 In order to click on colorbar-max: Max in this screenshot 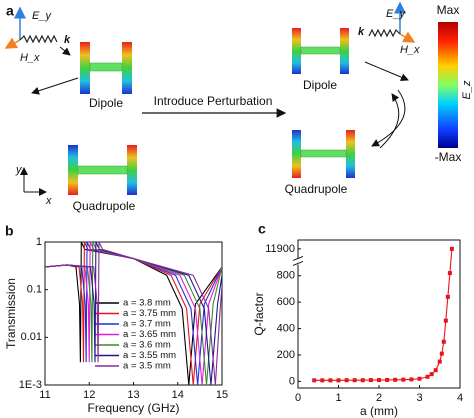, I will do `click(448, 10)`.